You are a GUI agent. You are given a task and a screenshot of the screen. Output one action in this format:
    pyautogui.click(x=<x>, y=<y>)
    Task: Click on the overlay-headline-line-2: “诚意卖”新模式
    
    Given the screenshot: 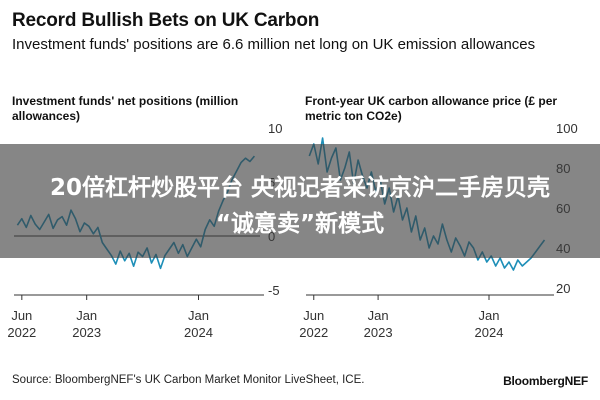 What is the action you would take?
    pyautogui.click(x=300, y=224)
    